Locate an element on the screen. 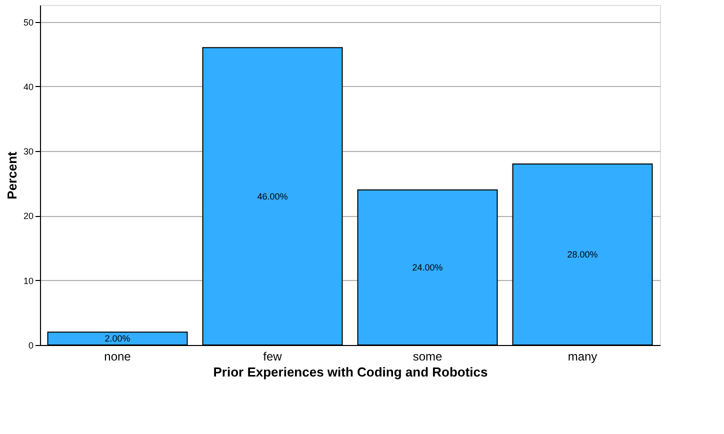 This screenshot has width=724, height=434. data-label: 46.00% is located at coordinates (272, 196).